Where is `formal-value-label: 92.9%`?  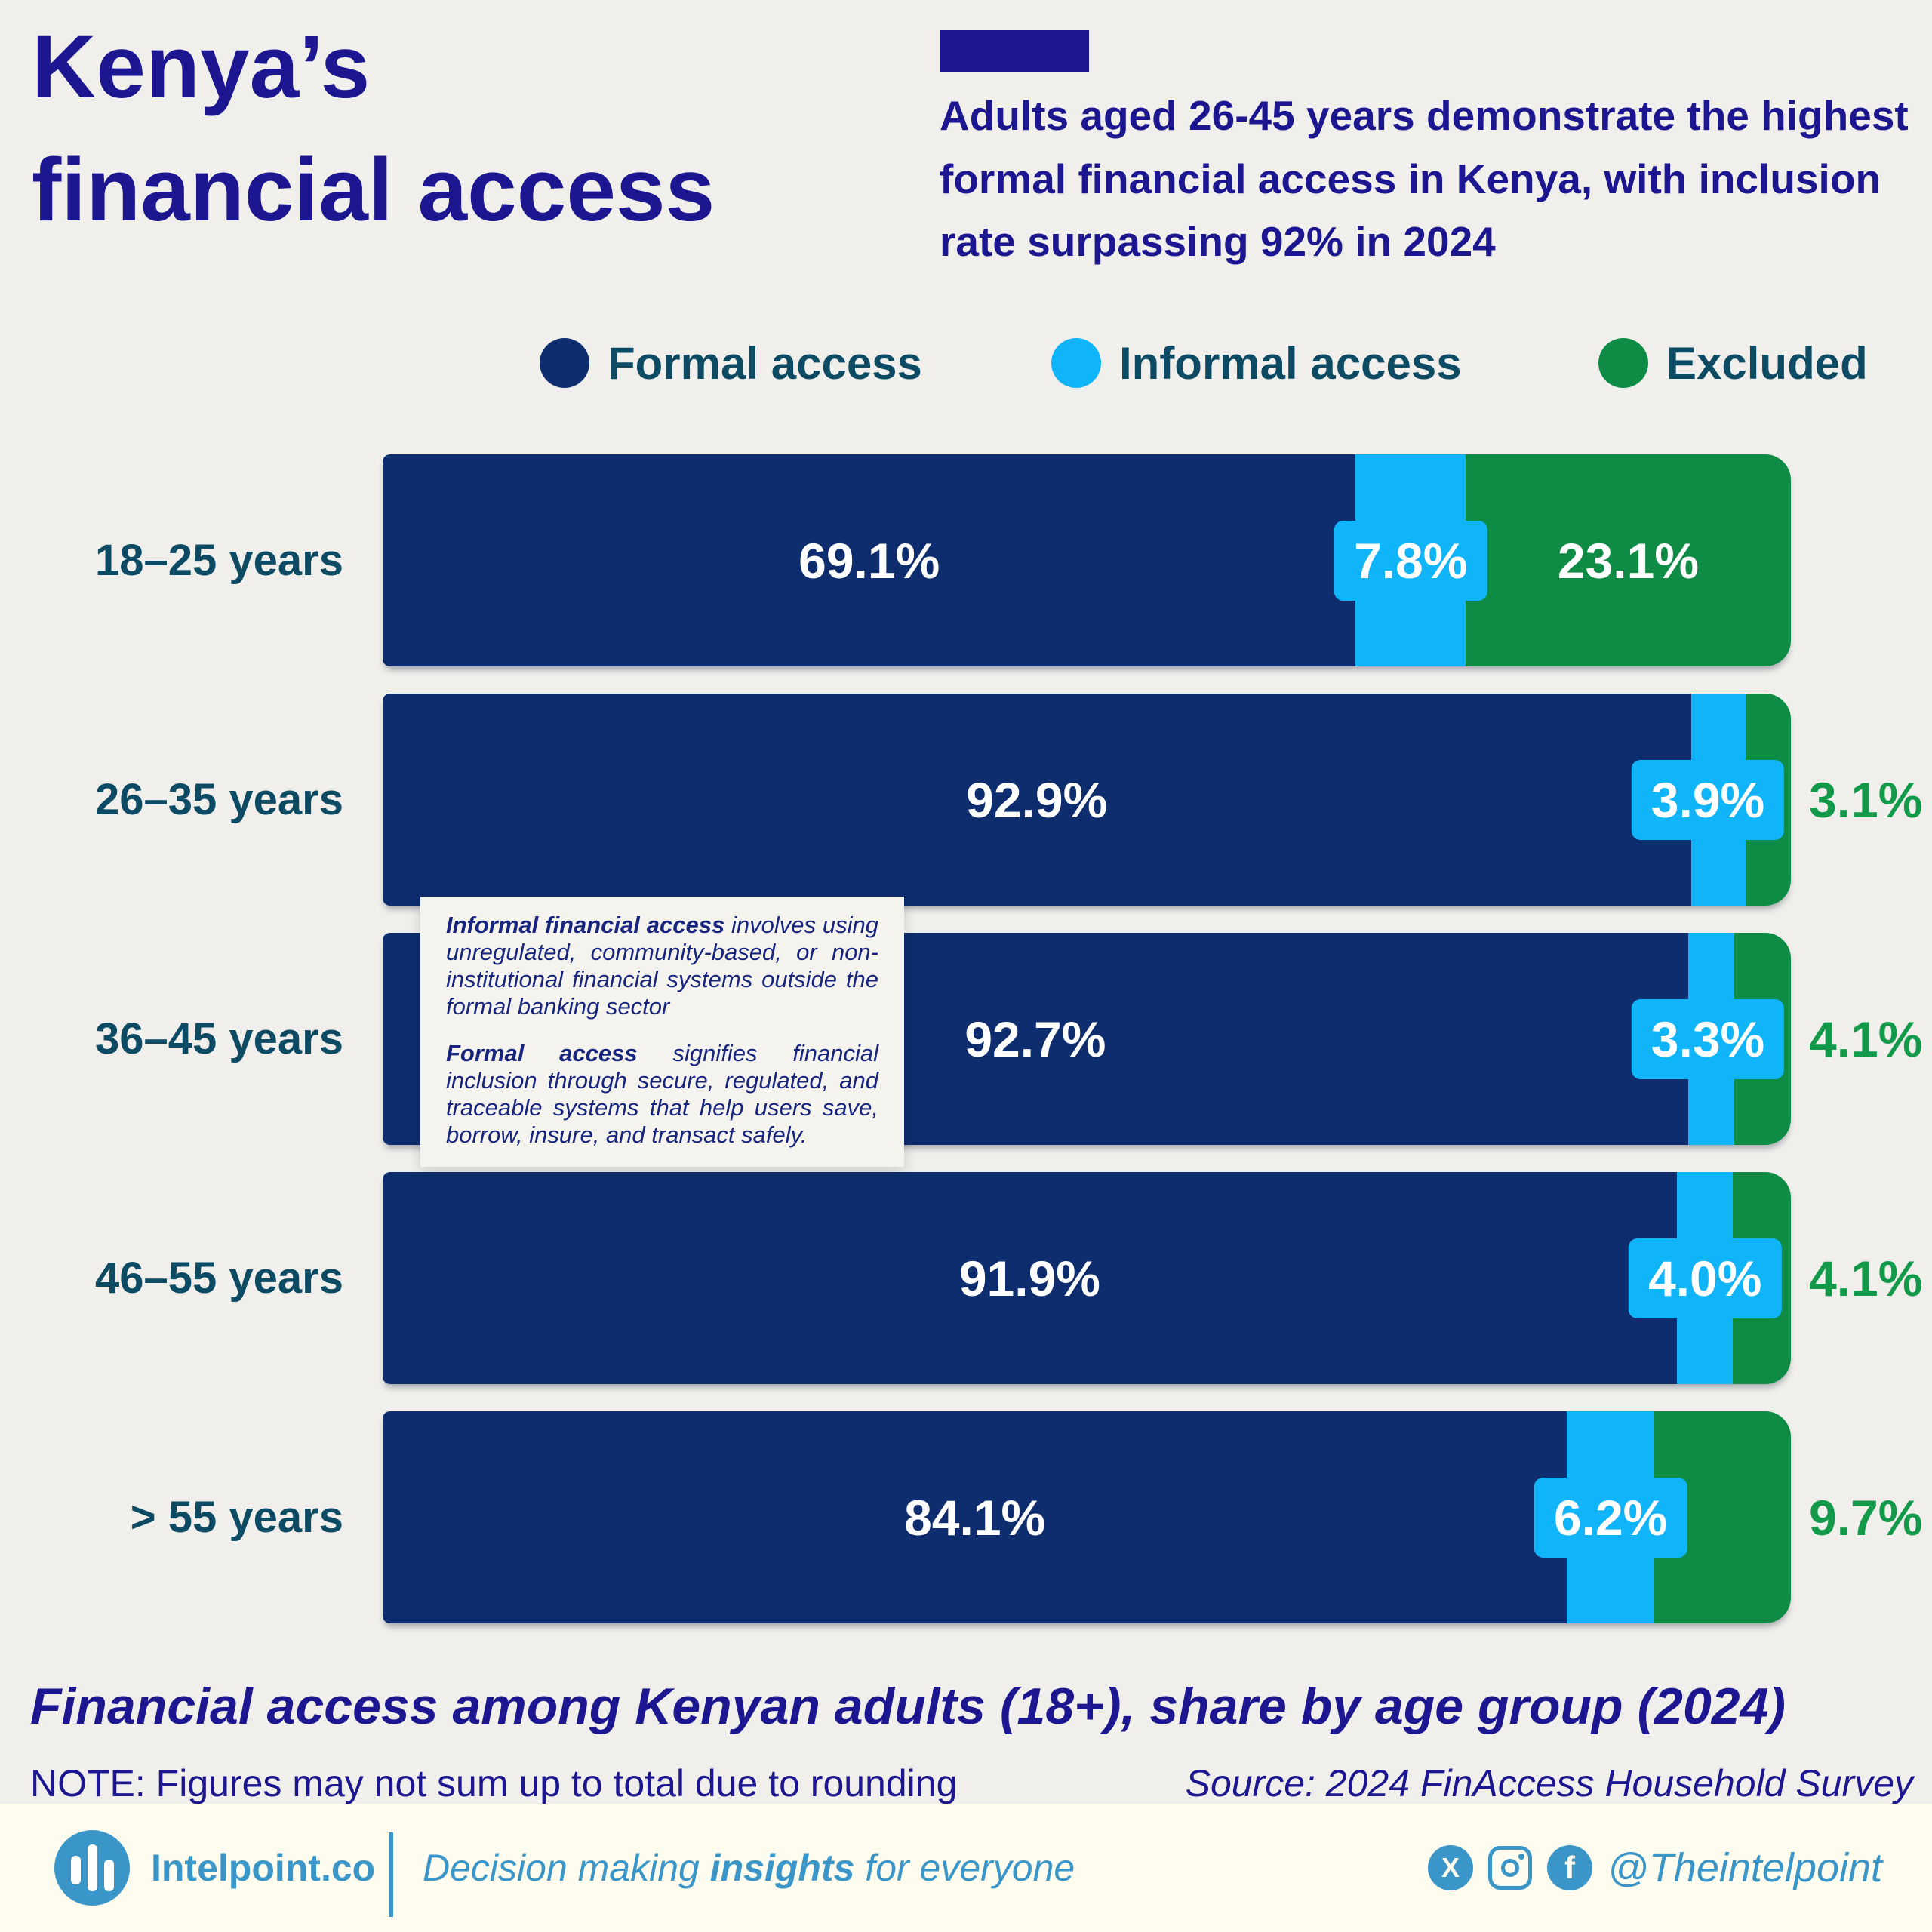
formal-value-label: 92.9% is located at coordinates (1037, 799).